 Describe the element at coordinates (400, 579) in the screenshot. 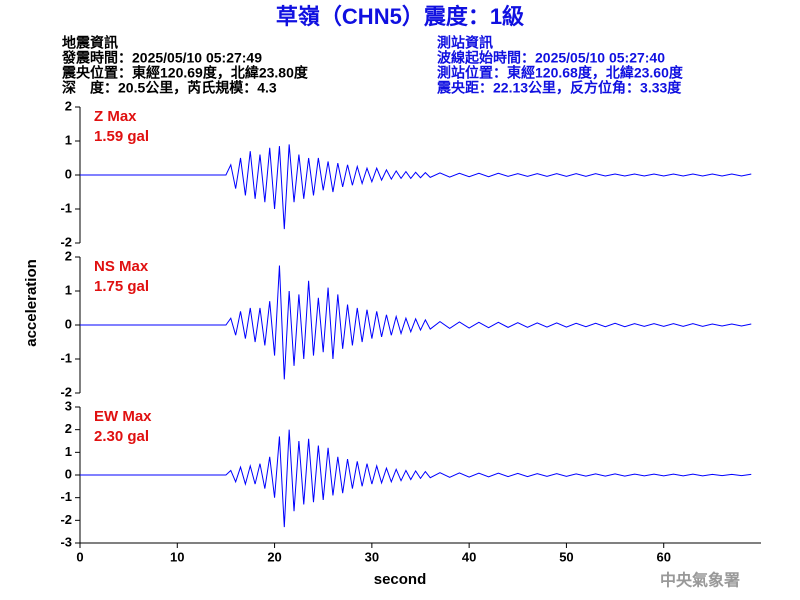

I see `x-axis-label: second` at that location.